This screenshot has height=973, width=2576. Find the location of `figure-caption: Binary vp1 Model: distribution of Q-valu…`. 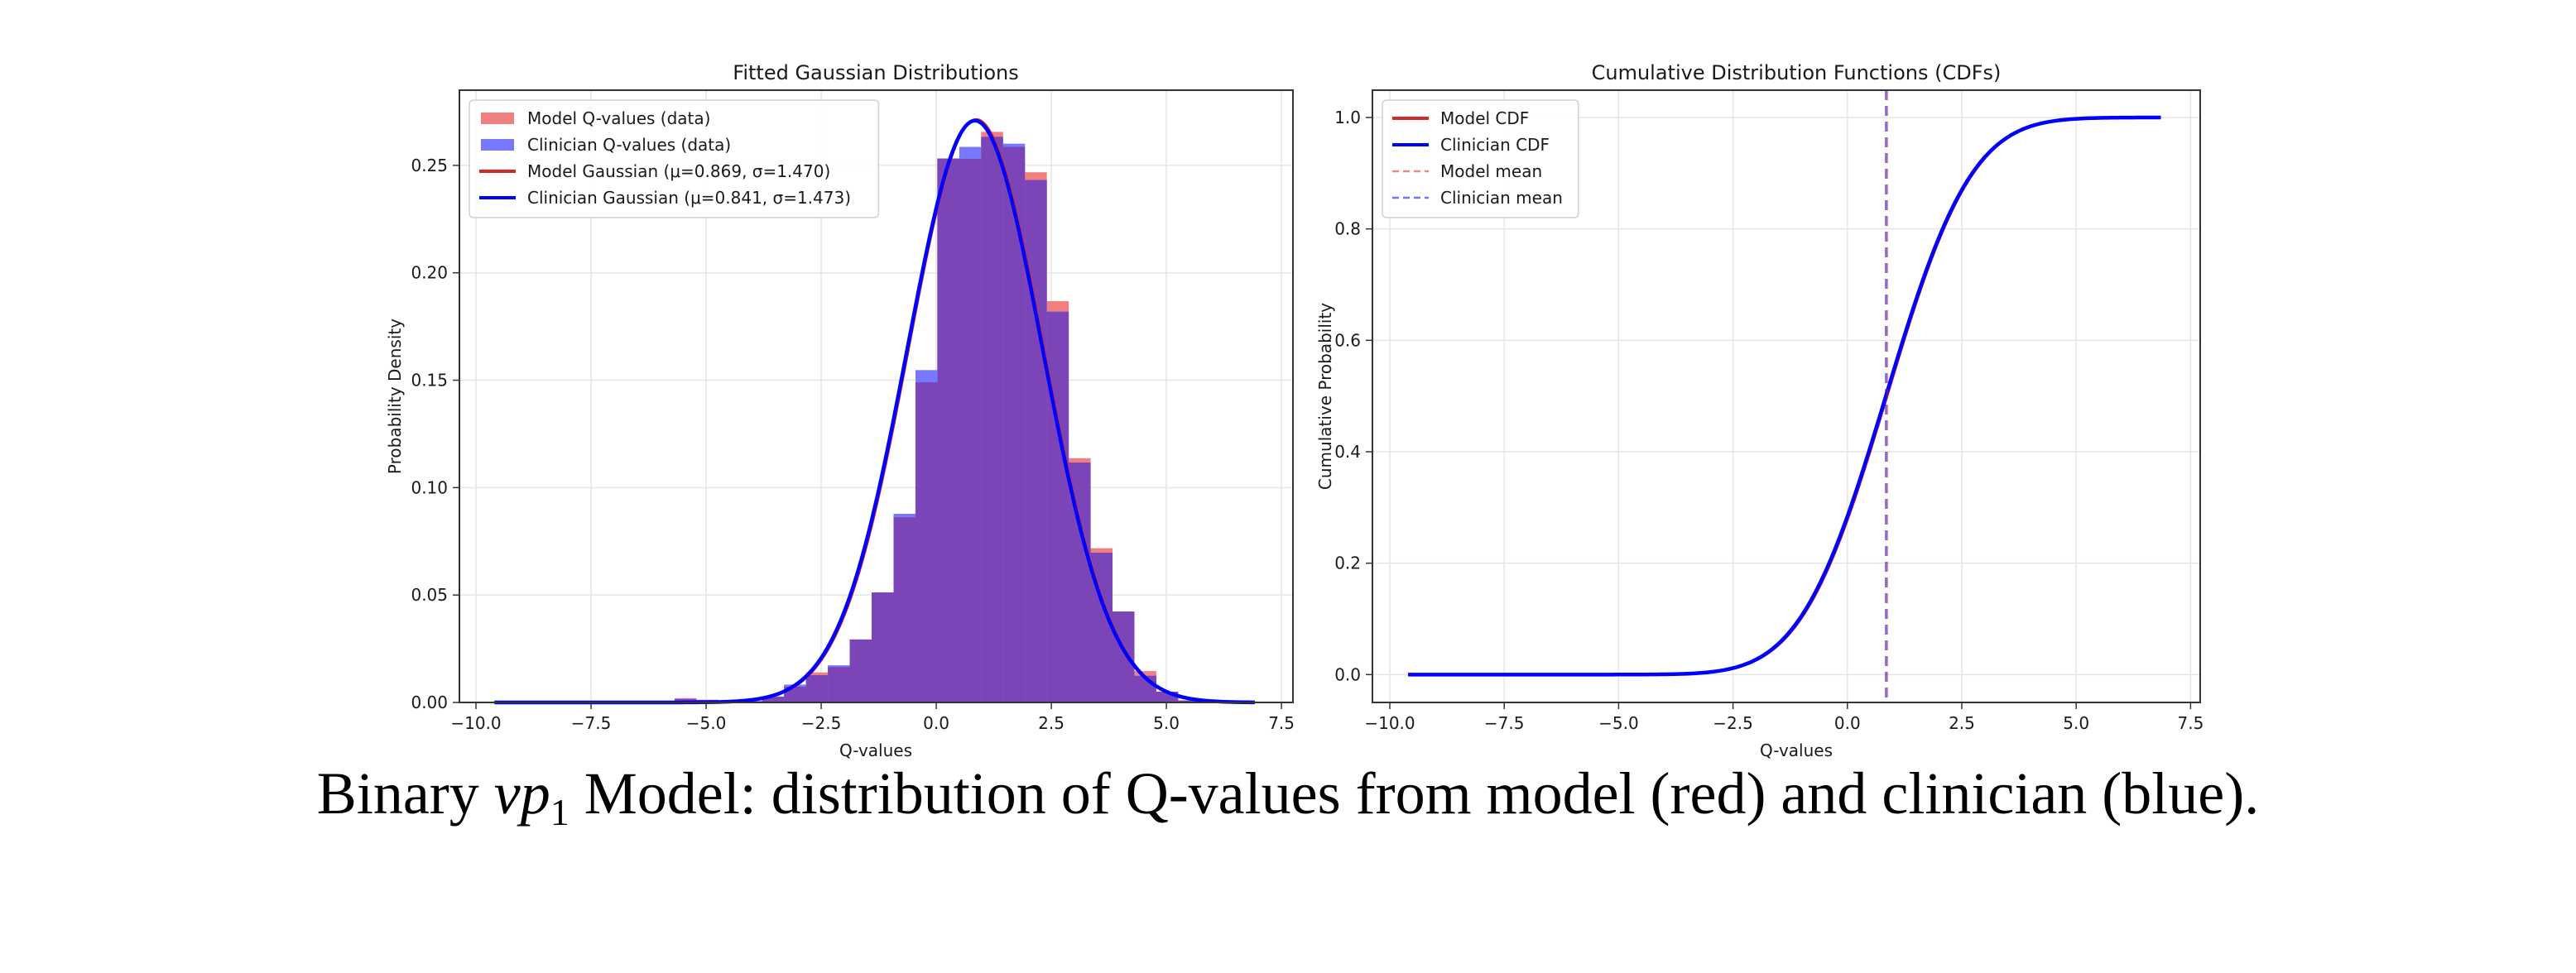

figure-caption: Binary vp1 Model: distribution of Q-valu… is located at coordinates (1288, 797).